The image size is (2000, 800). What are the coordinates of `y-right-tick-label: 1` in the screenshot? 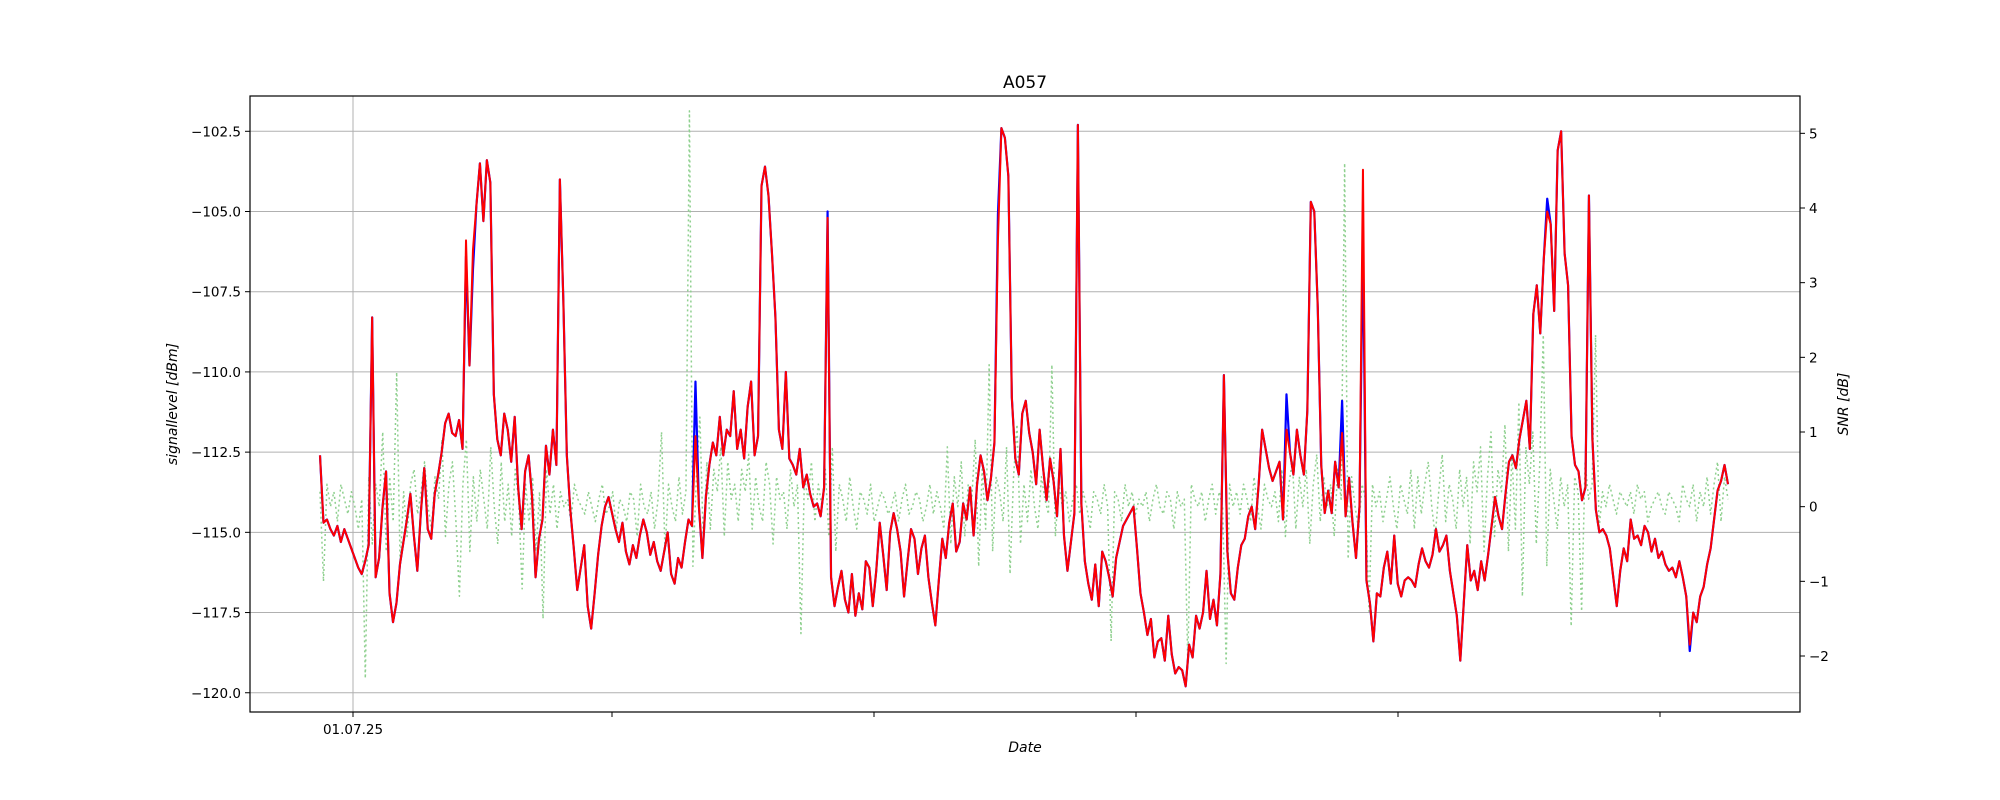 It's located at (1813, 433).